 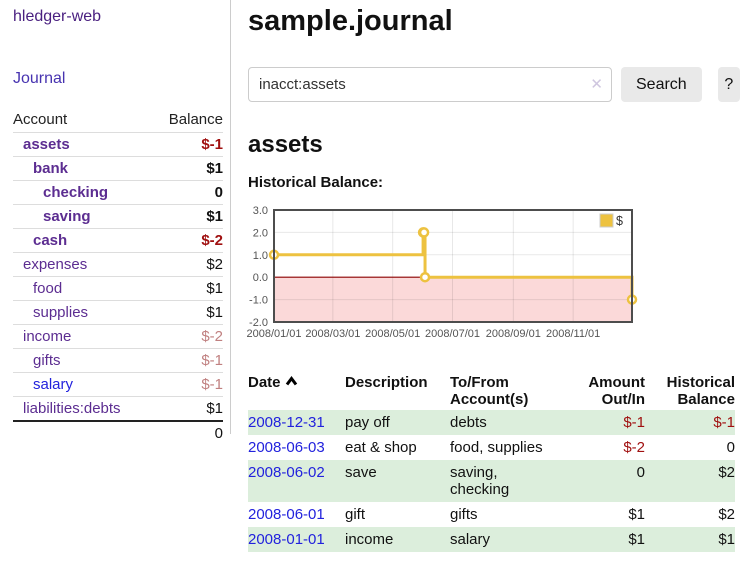 I want to click on svg-text: 2008/01/01, so click(x=273, y=334).